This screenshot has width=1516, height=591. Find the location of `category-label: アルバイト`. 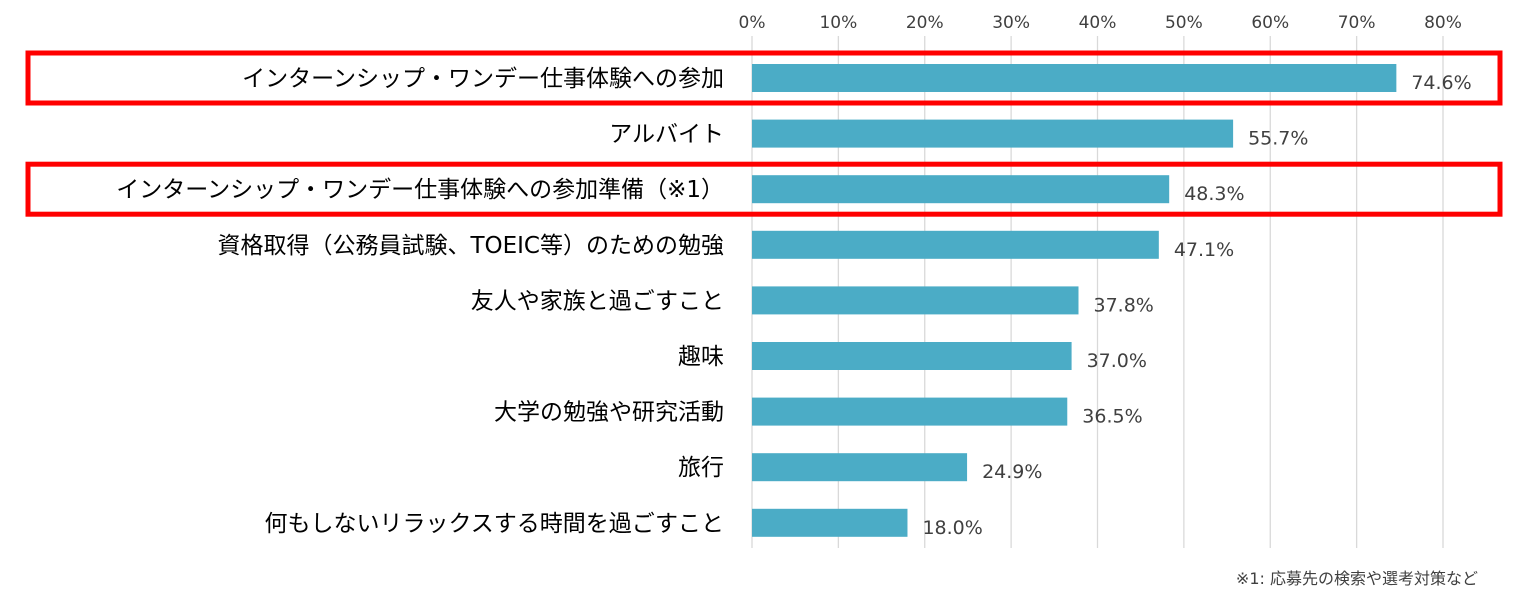

category-label: アルバイト is located at coordinates (666, 135).